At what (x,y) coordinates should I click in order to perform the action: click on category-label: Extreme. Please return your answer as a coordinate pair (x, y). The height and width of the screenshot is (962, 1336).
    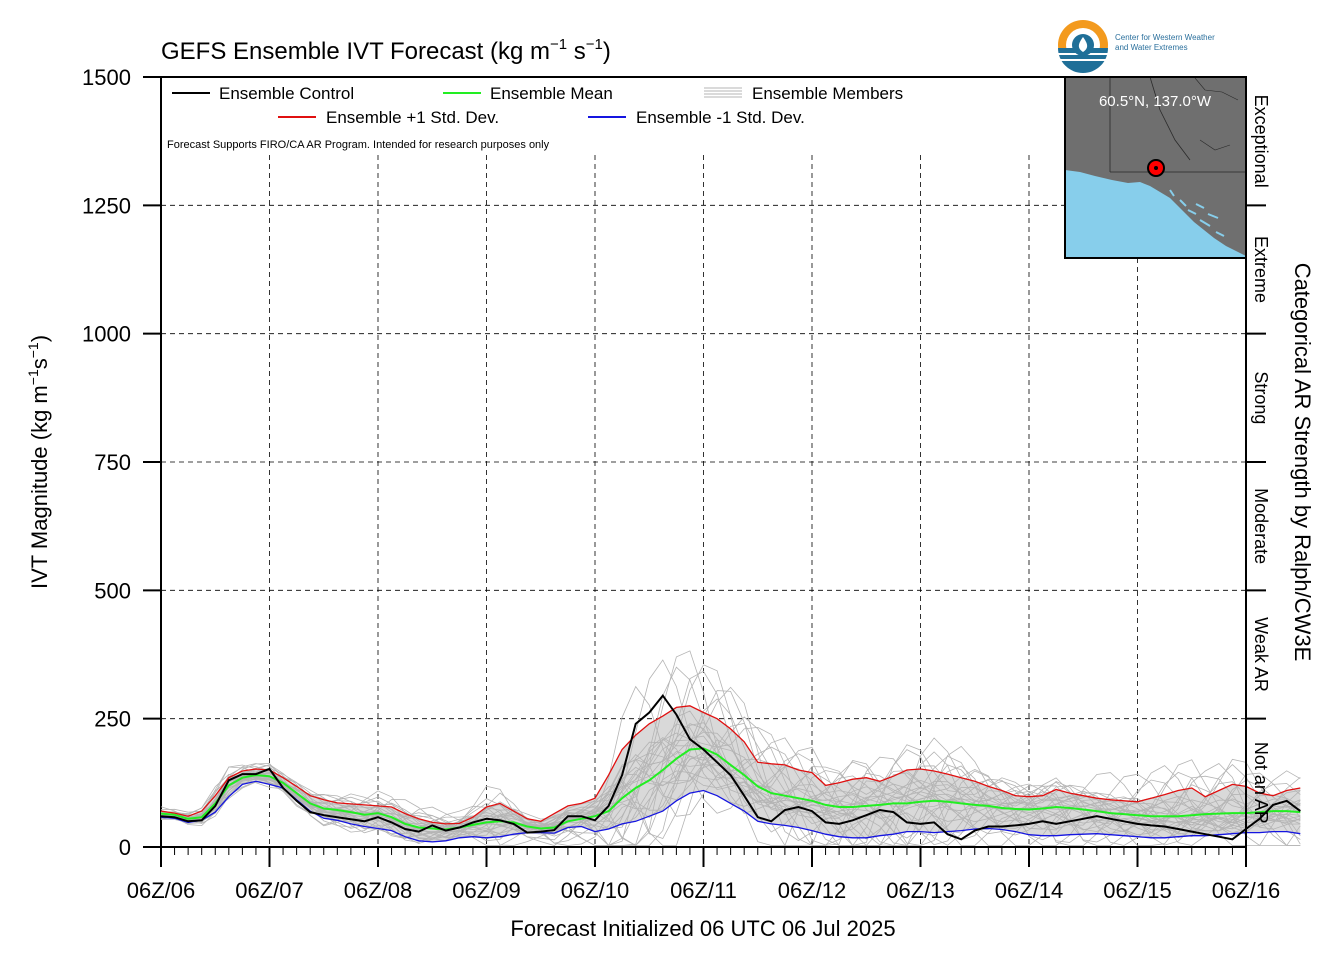
    Looking at the image, I should click on (1261, 269).